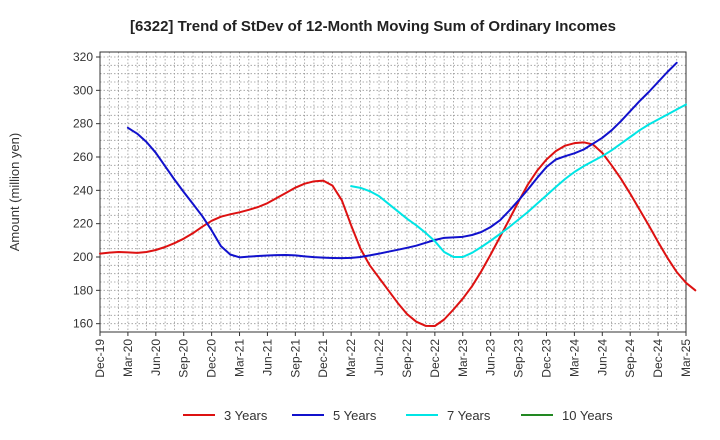 The height and width of the screenshot is (440, 720). What do you see at coordinates (83, 57) in the screenshot?
I see `y-tick-label: 320` at bounding box center [83, 57].